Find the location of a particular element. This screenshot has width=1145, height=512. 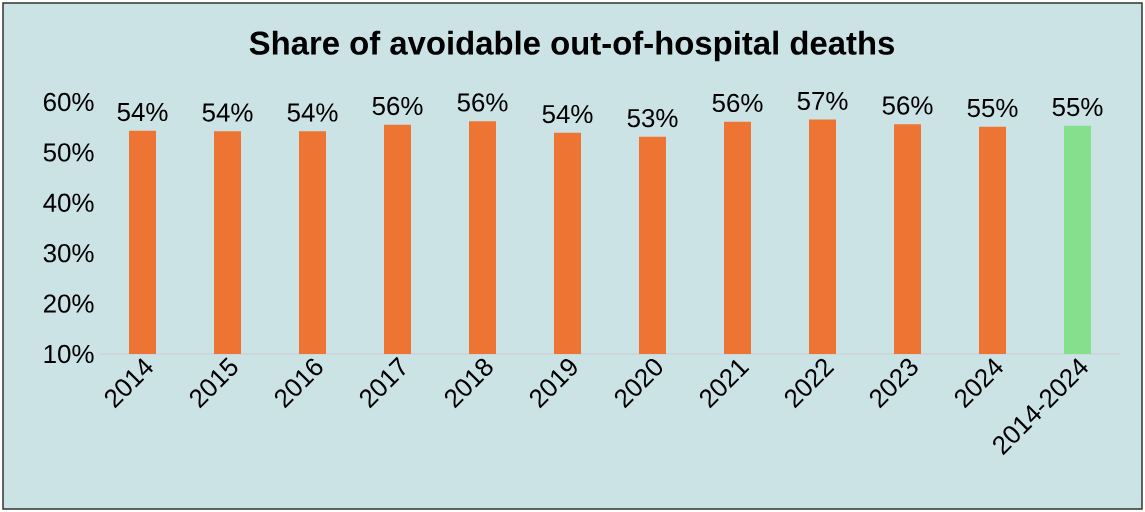

y-tick-label: 10% is located at coordinates (69, 354).